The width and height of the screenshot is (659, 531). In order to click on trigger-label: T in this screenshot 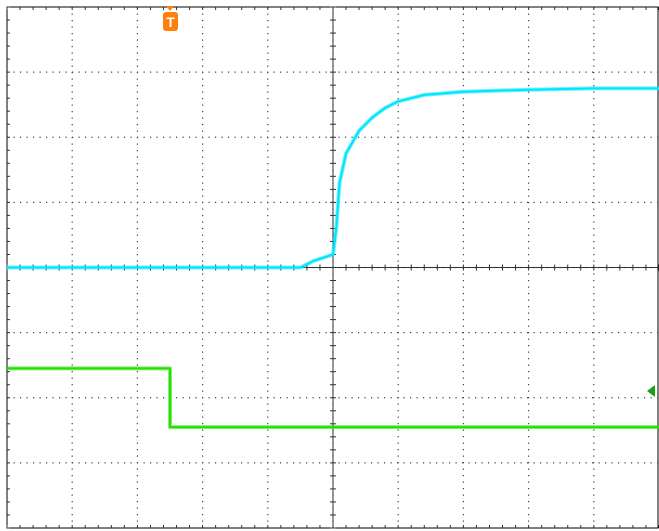, I will do `click(170, 22)`.